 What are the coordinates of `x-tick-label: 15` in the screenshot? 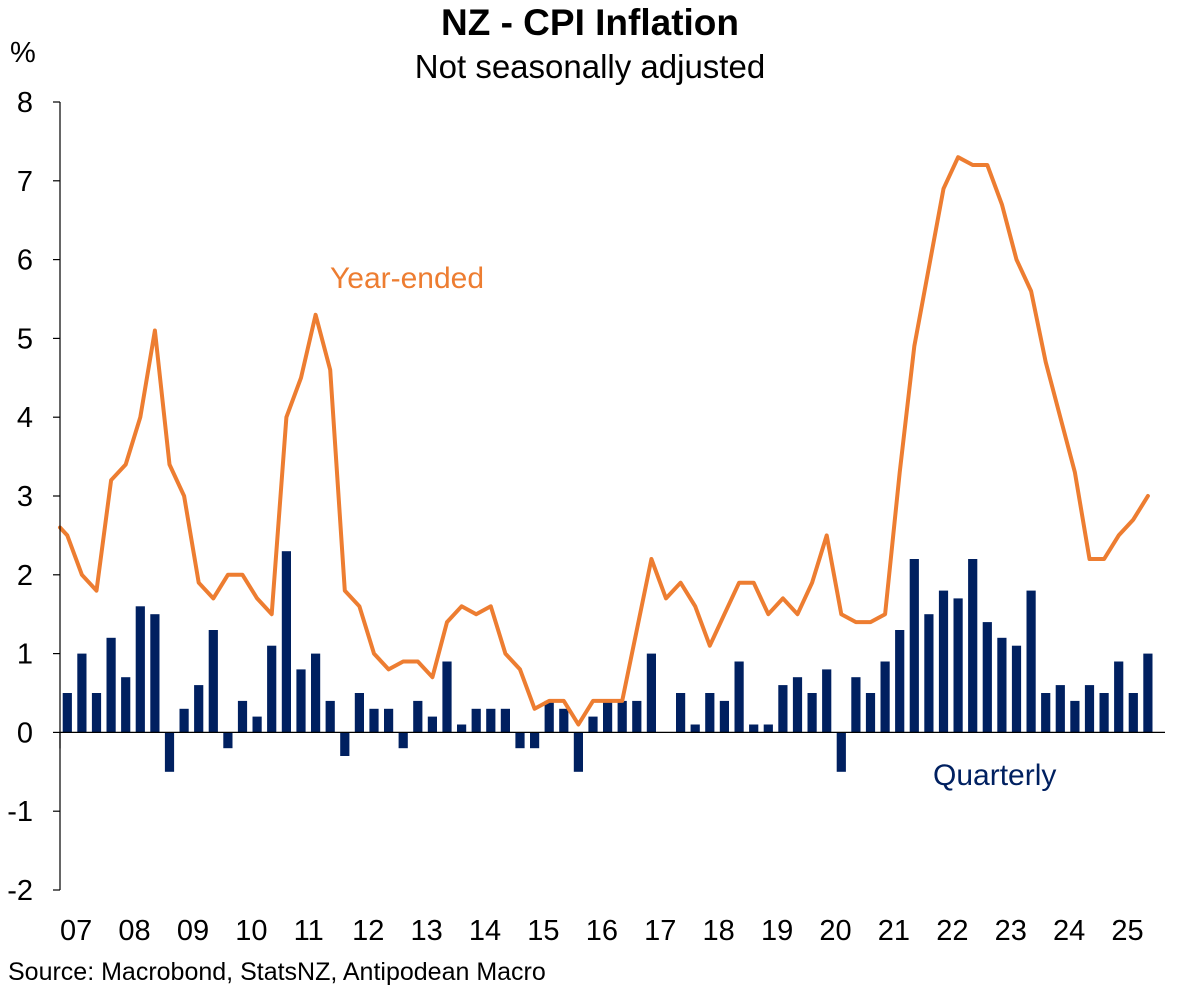 It's located at (543, 931).